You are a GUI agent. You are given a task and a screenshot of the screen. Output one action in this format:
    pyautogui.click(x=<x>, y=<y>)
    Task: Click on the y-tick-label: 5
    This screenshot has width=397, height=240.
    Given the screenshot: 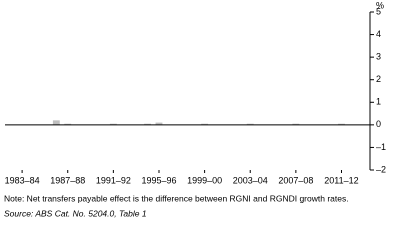 What is the action you would take?
    pyautogui.click(x=378, y=11)
    